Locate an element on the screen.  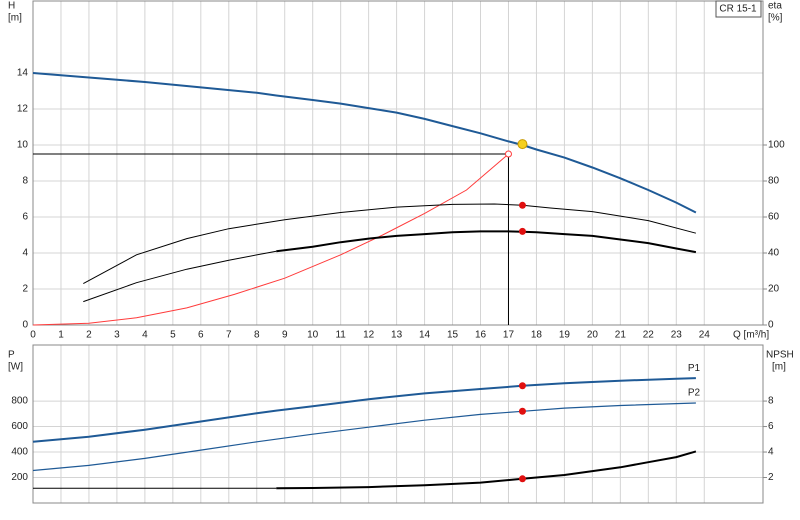
y-label: P is located at coordinates (11, 355).